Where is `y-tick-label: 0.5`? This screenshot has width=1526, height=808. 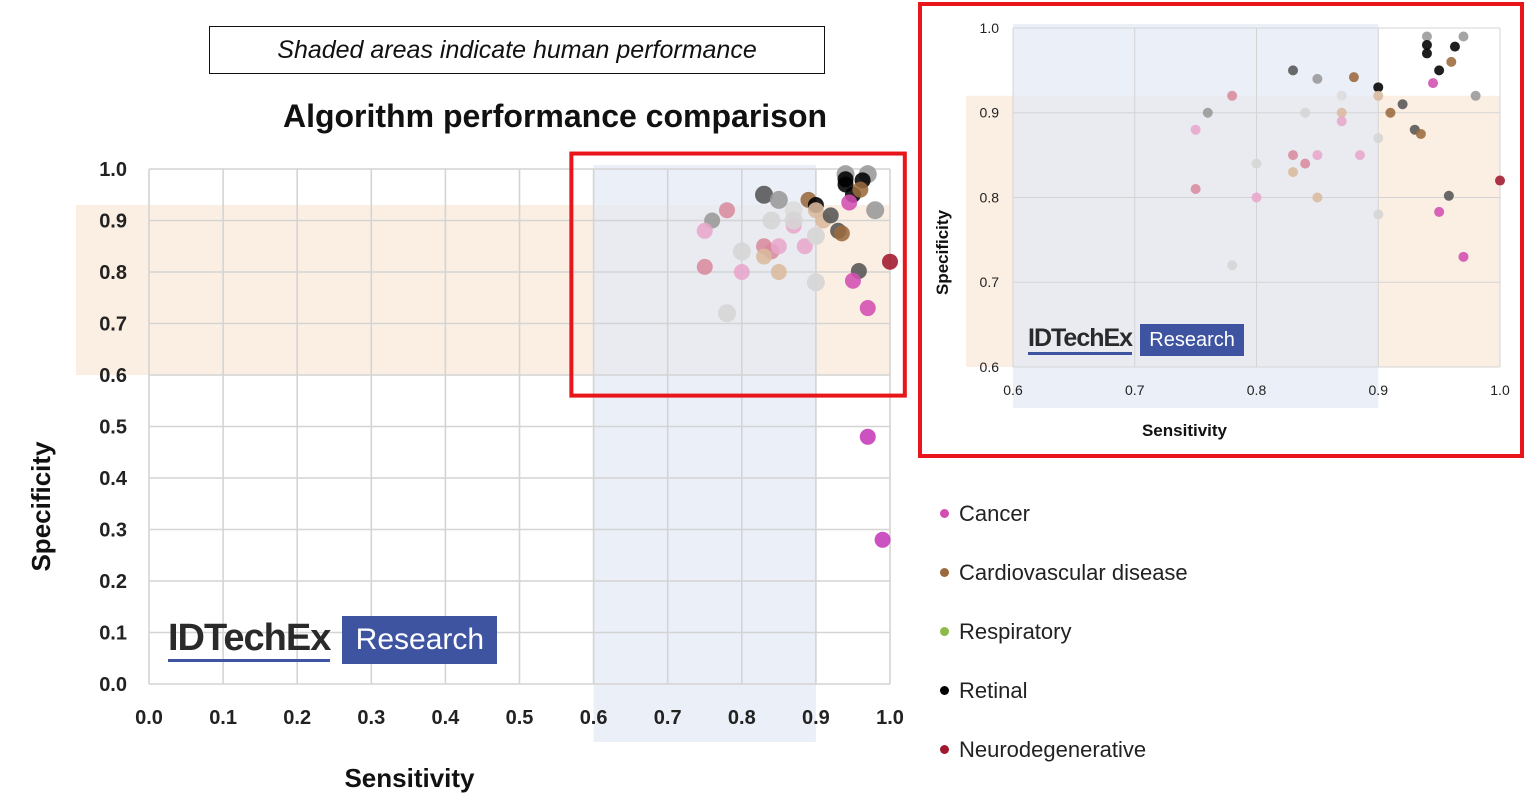 y-tick-label: 0.5 is located at coordinates (113, 428).